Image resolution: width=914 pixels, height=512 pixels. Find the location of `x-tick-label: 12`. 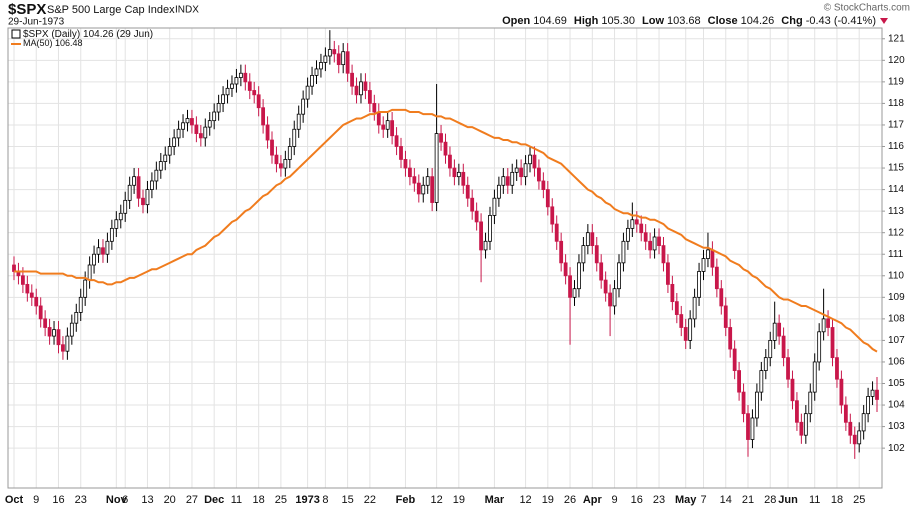

x-tick-label: 12 is located at coordinates (525, 500).